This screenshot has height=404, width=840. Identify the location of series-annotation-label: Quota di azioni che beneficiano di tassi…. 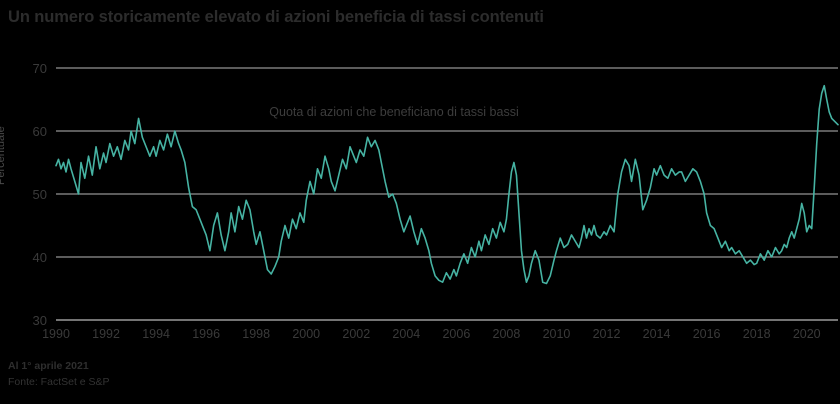
(393, 112).